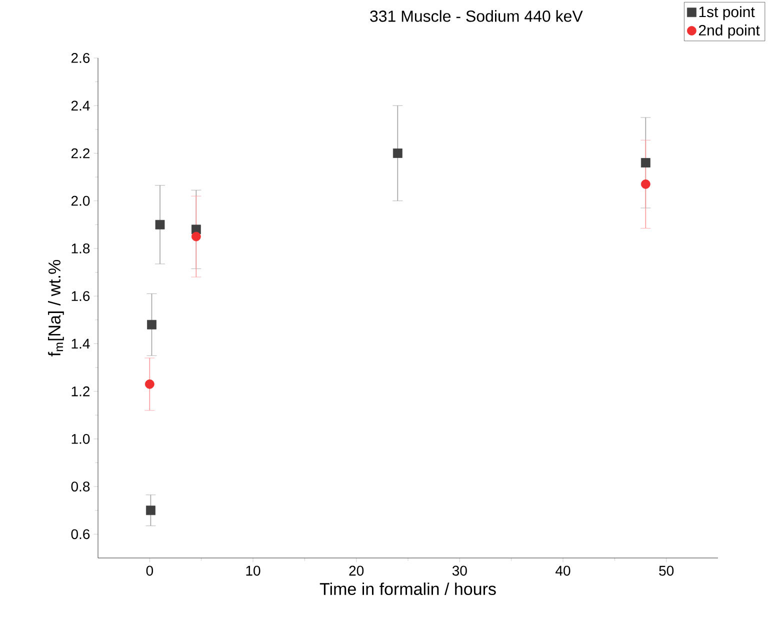 The image size is (768, 636). What do you see at coordinates (81, 391) in the screenshot?
I see `y-tick-label: 1.2` at bounding box center [81, 391].